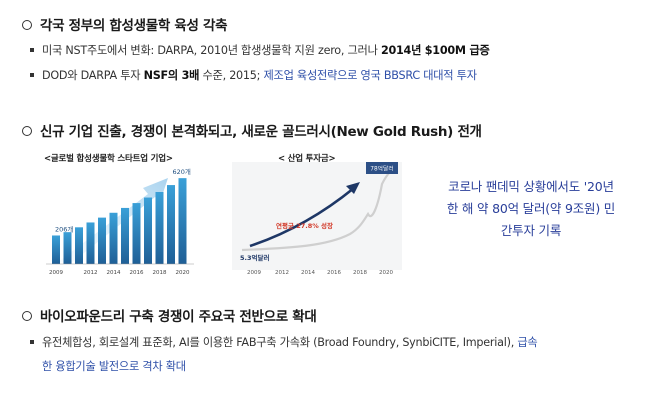  What do you see at coordinates (113, 238) in the screenshot?
I see `bar-2014` at bounding box center [113, 238].